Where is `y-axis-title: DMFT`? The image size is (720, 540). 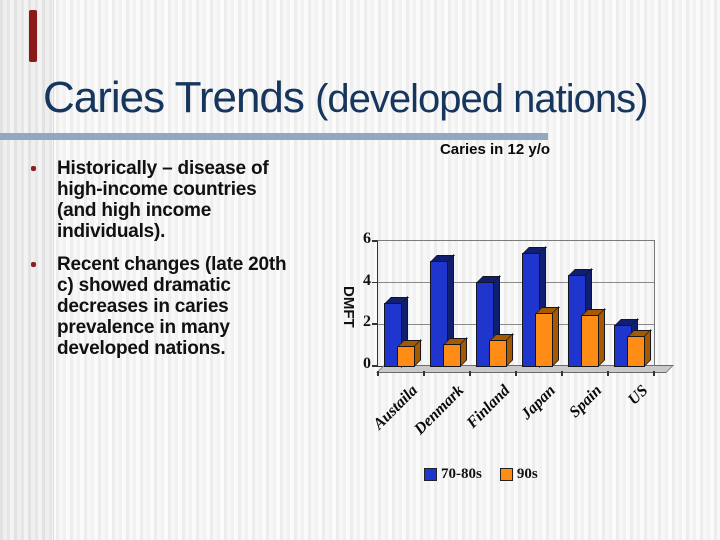 y-axis-title: DMFT is located at coordinates (348, 307).